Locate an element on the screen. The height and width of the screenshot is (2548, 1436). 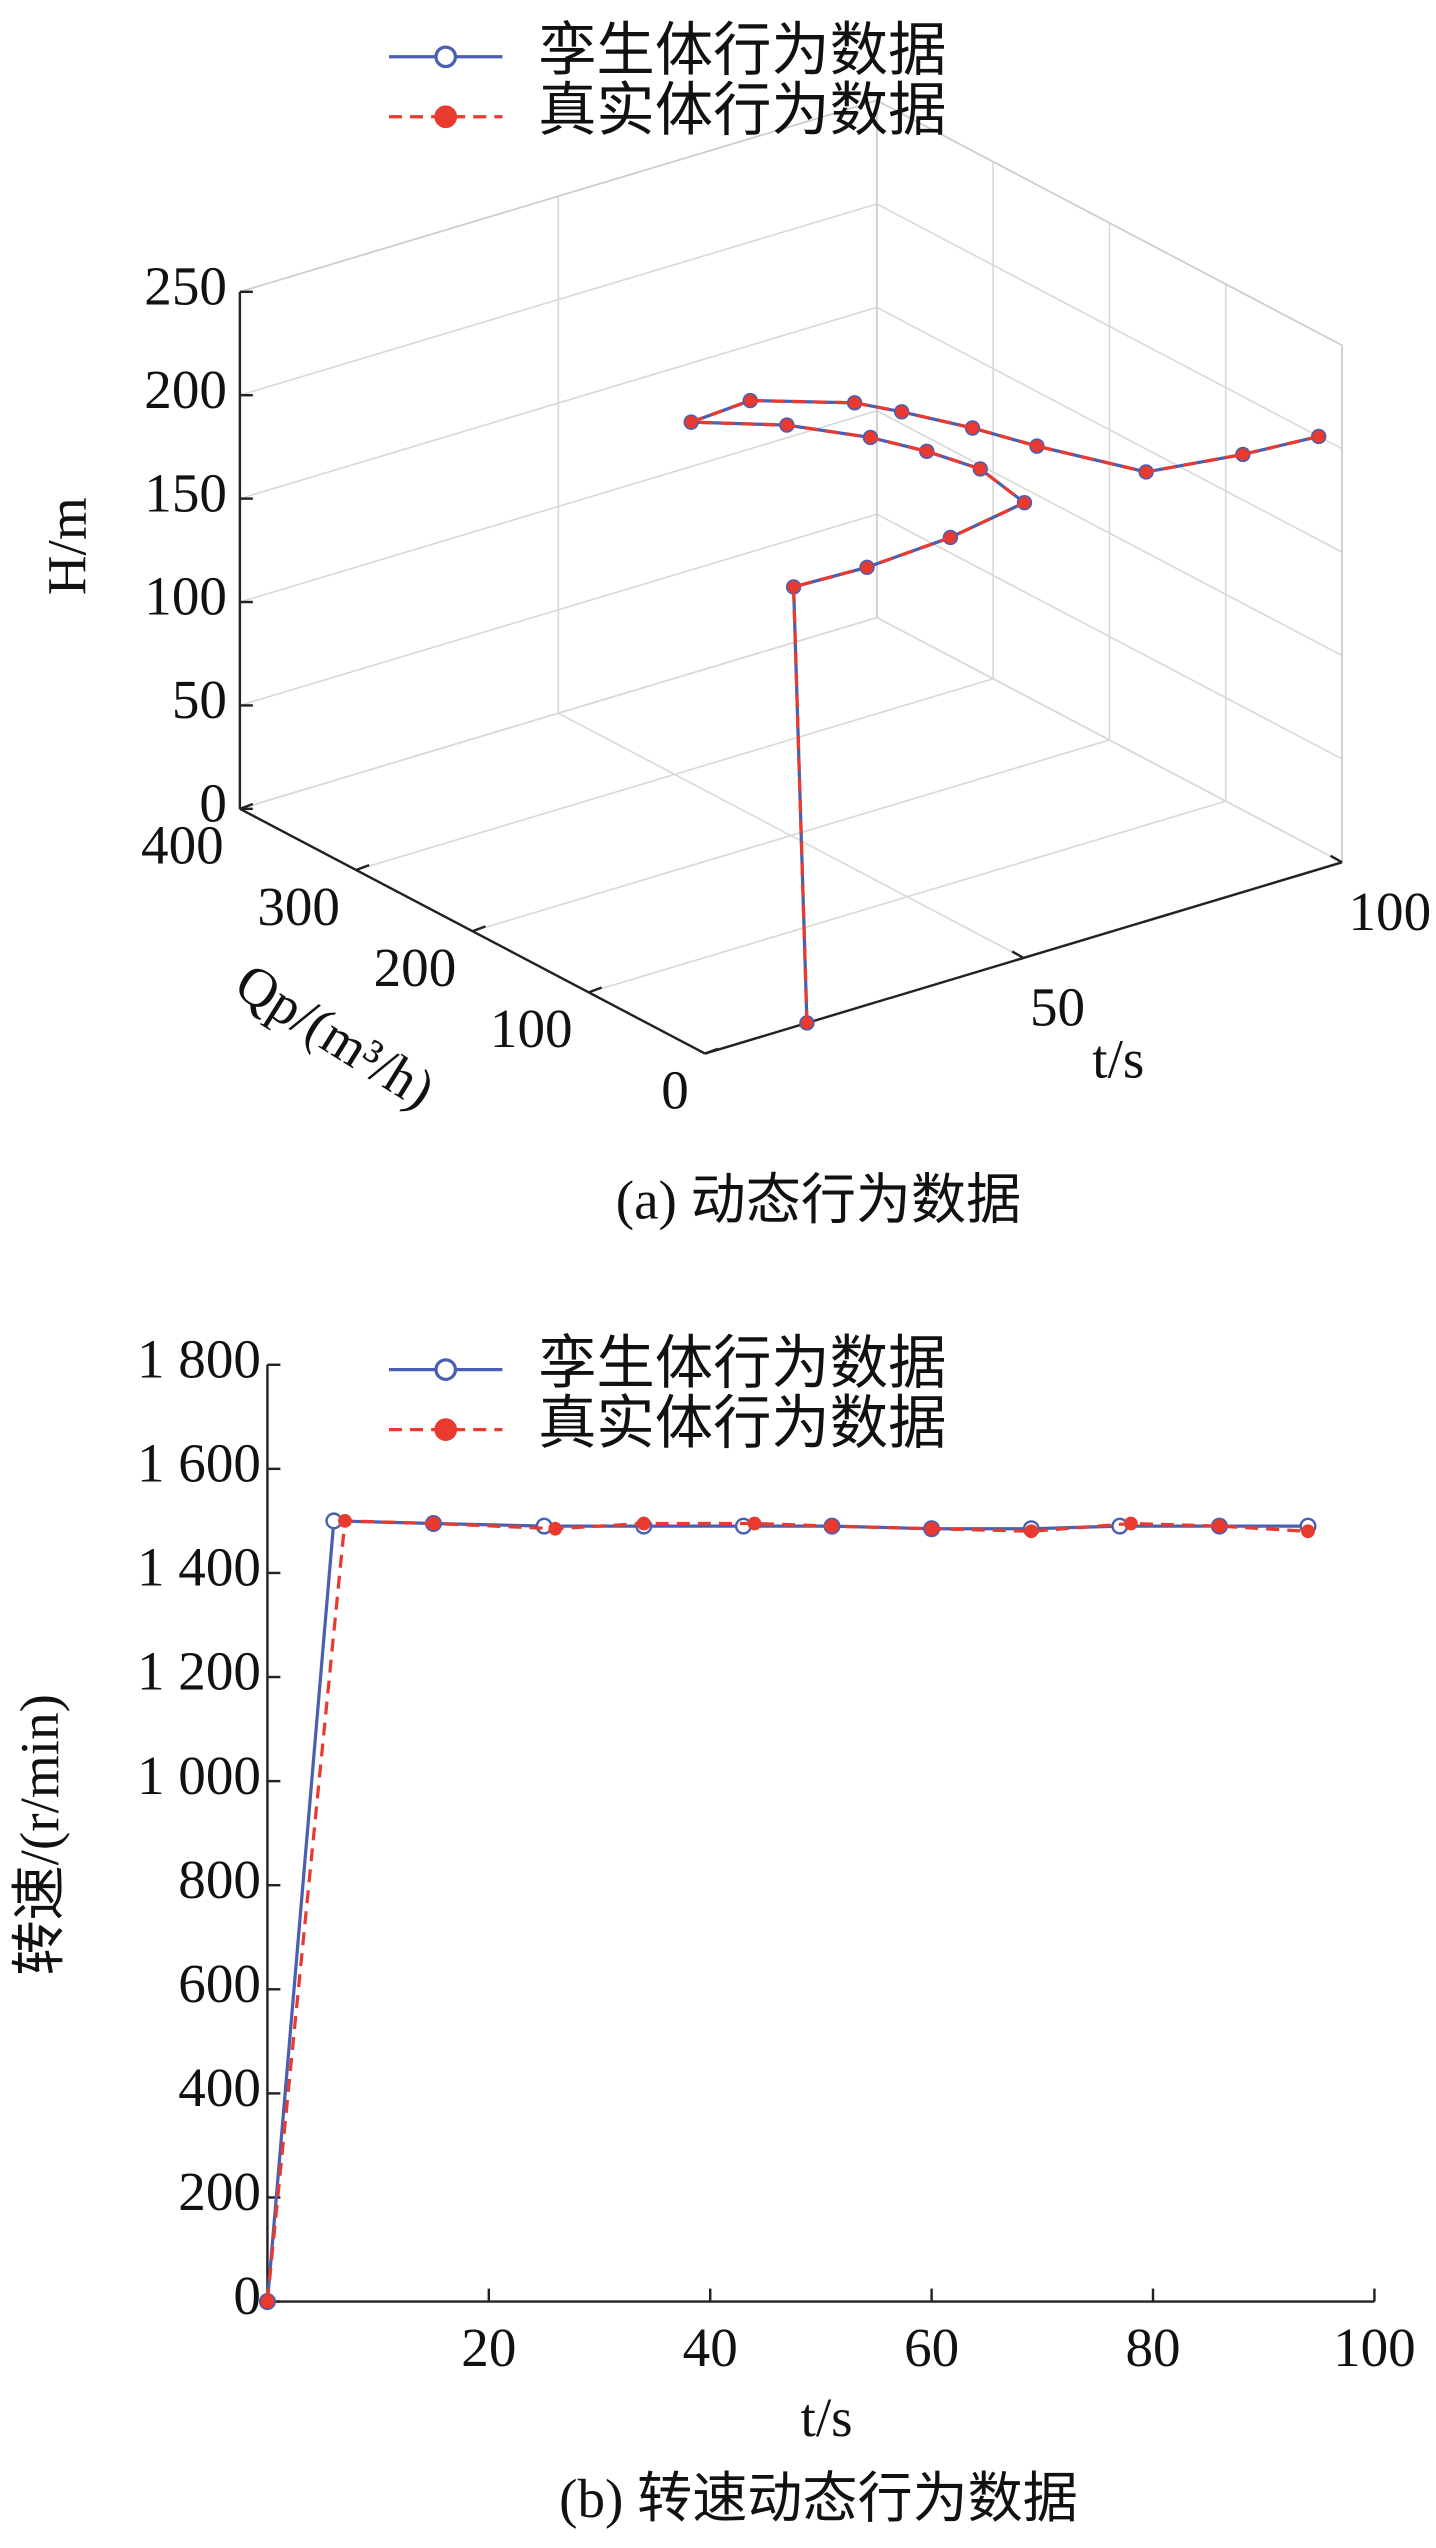
y-tick-label: 1 000 is located at coordinates (199, 1775).